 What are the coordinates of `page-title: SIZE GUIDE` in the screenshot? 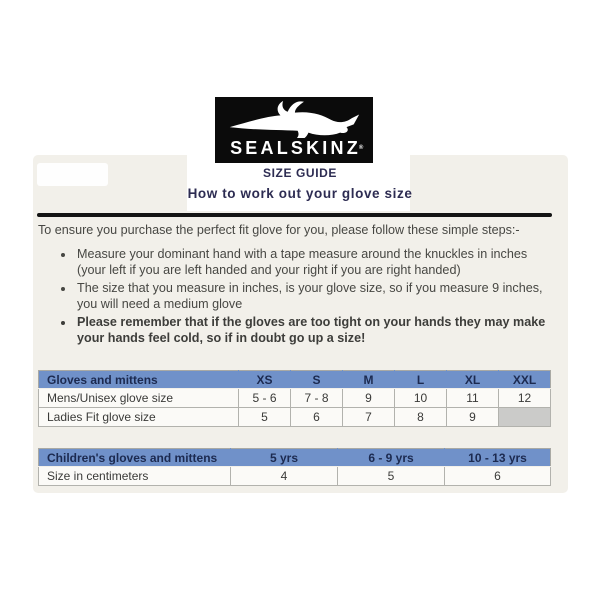 It's located at (299, 173).